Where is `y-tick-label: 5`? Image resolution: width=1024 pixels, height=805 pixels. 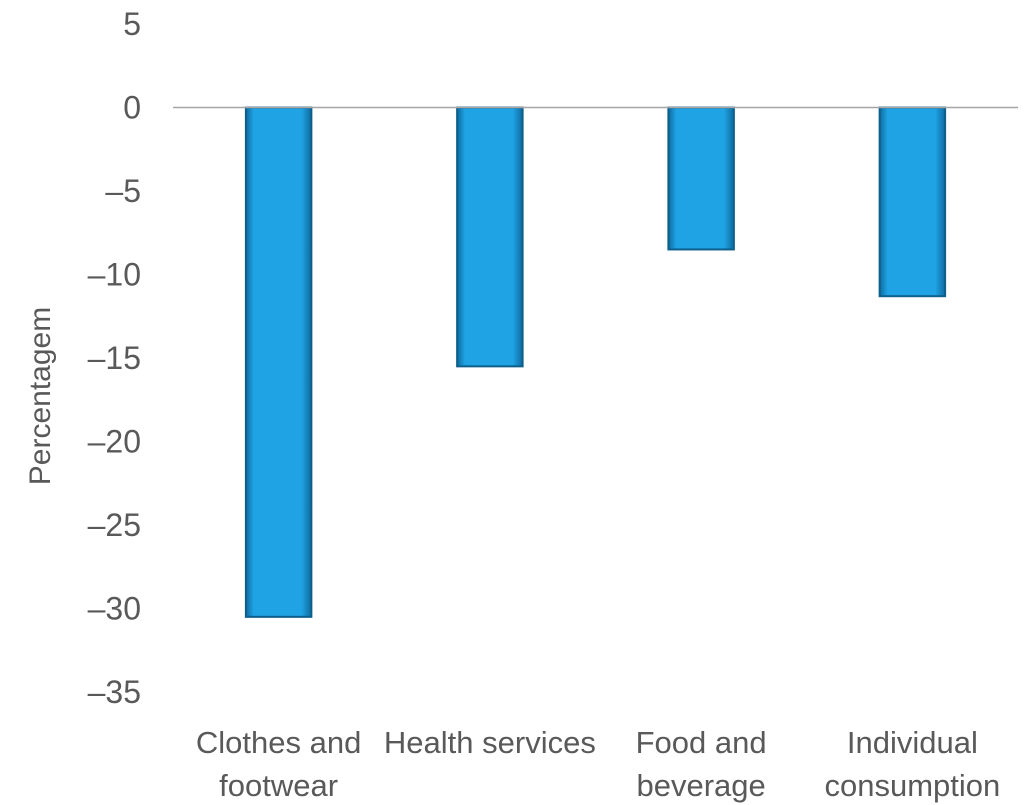 y-tick-label: 5 is located at coordinates (132, 24).